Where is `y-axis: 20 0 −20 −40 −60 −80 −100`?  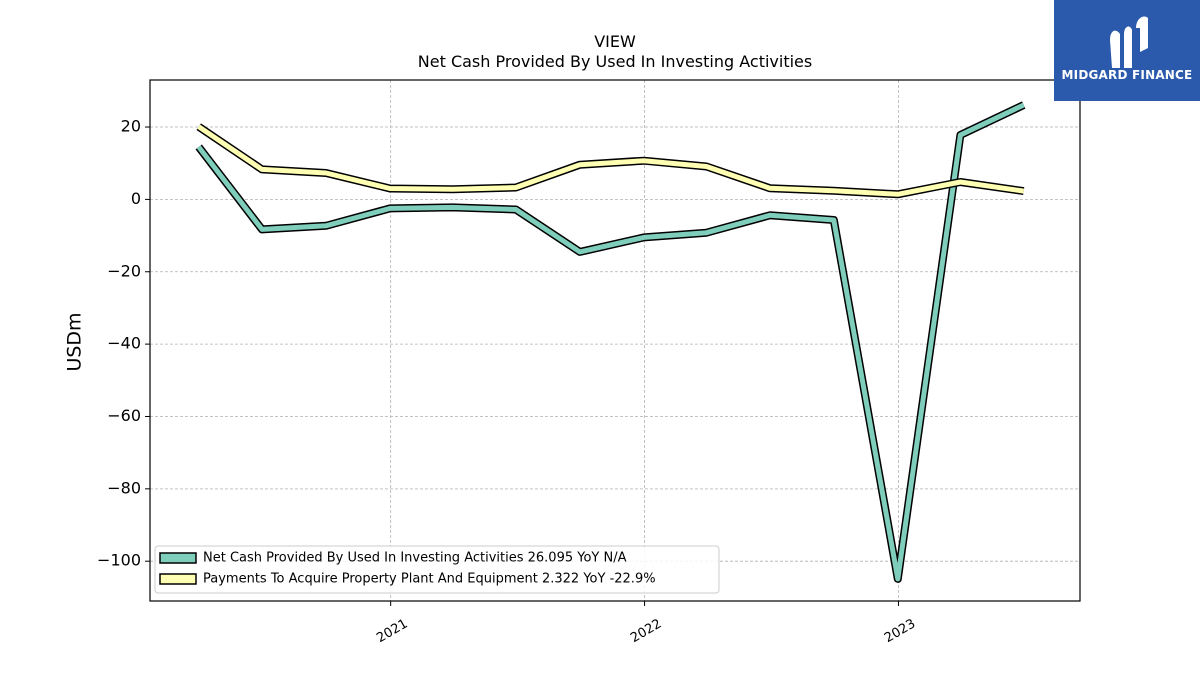
y-axis: 20 0 −20 −40 −60 −80 −100 is located at coordinates (123, 343).